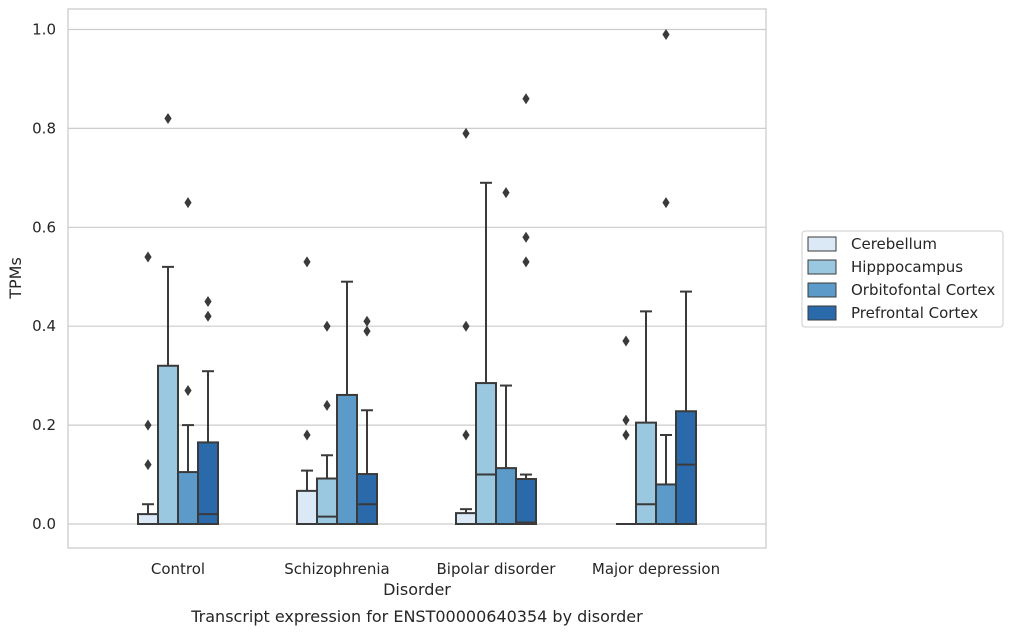 This screenshot has height=634, width=1014. What do you see at coordinates (44, 524) in the screenshot?
I see `y-tick-label: 0.0` at bounding box center [44, 524].